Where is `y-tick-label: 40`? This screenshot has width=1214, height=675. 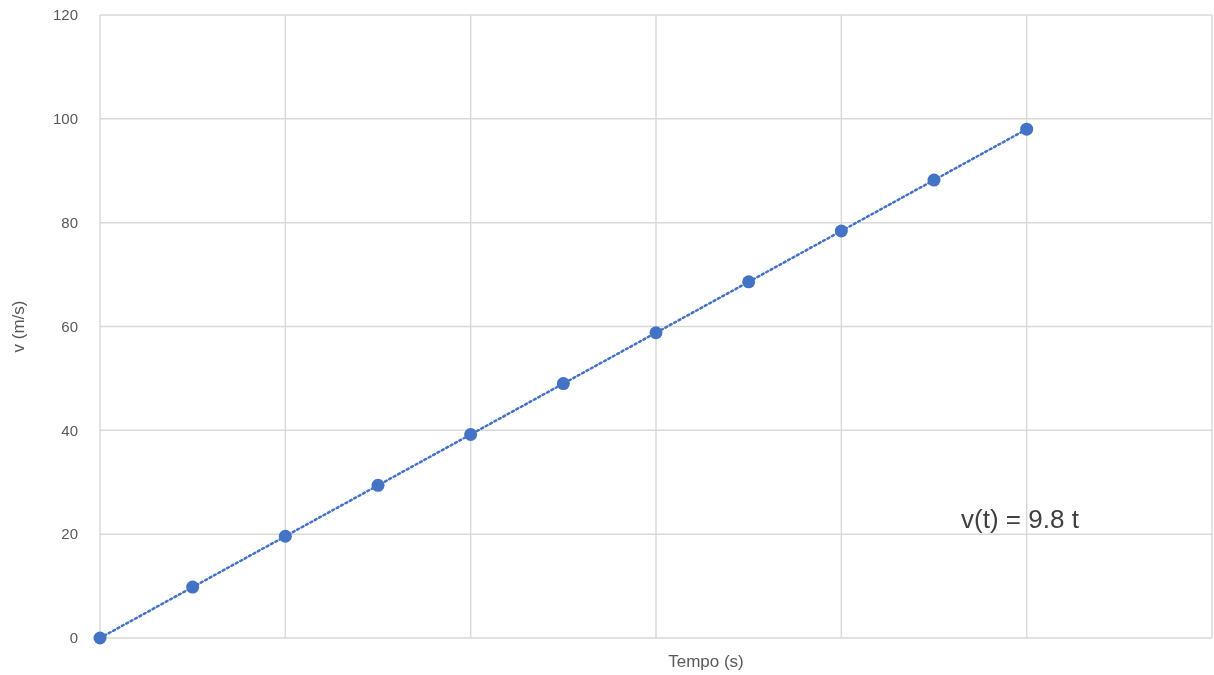
y-tick-label: 40 is located at coordinates (69, 430).